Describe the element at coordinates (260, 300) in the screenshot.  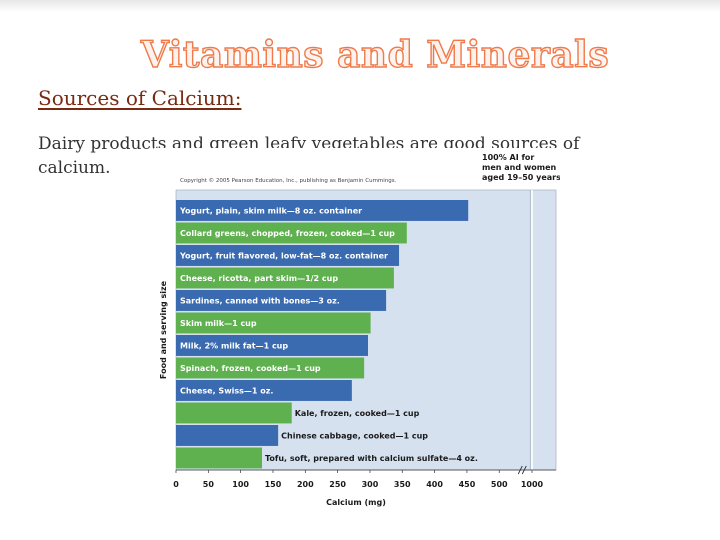
I see `bar-label-5: Sardines, canned with bones—3 oz.` at that location.